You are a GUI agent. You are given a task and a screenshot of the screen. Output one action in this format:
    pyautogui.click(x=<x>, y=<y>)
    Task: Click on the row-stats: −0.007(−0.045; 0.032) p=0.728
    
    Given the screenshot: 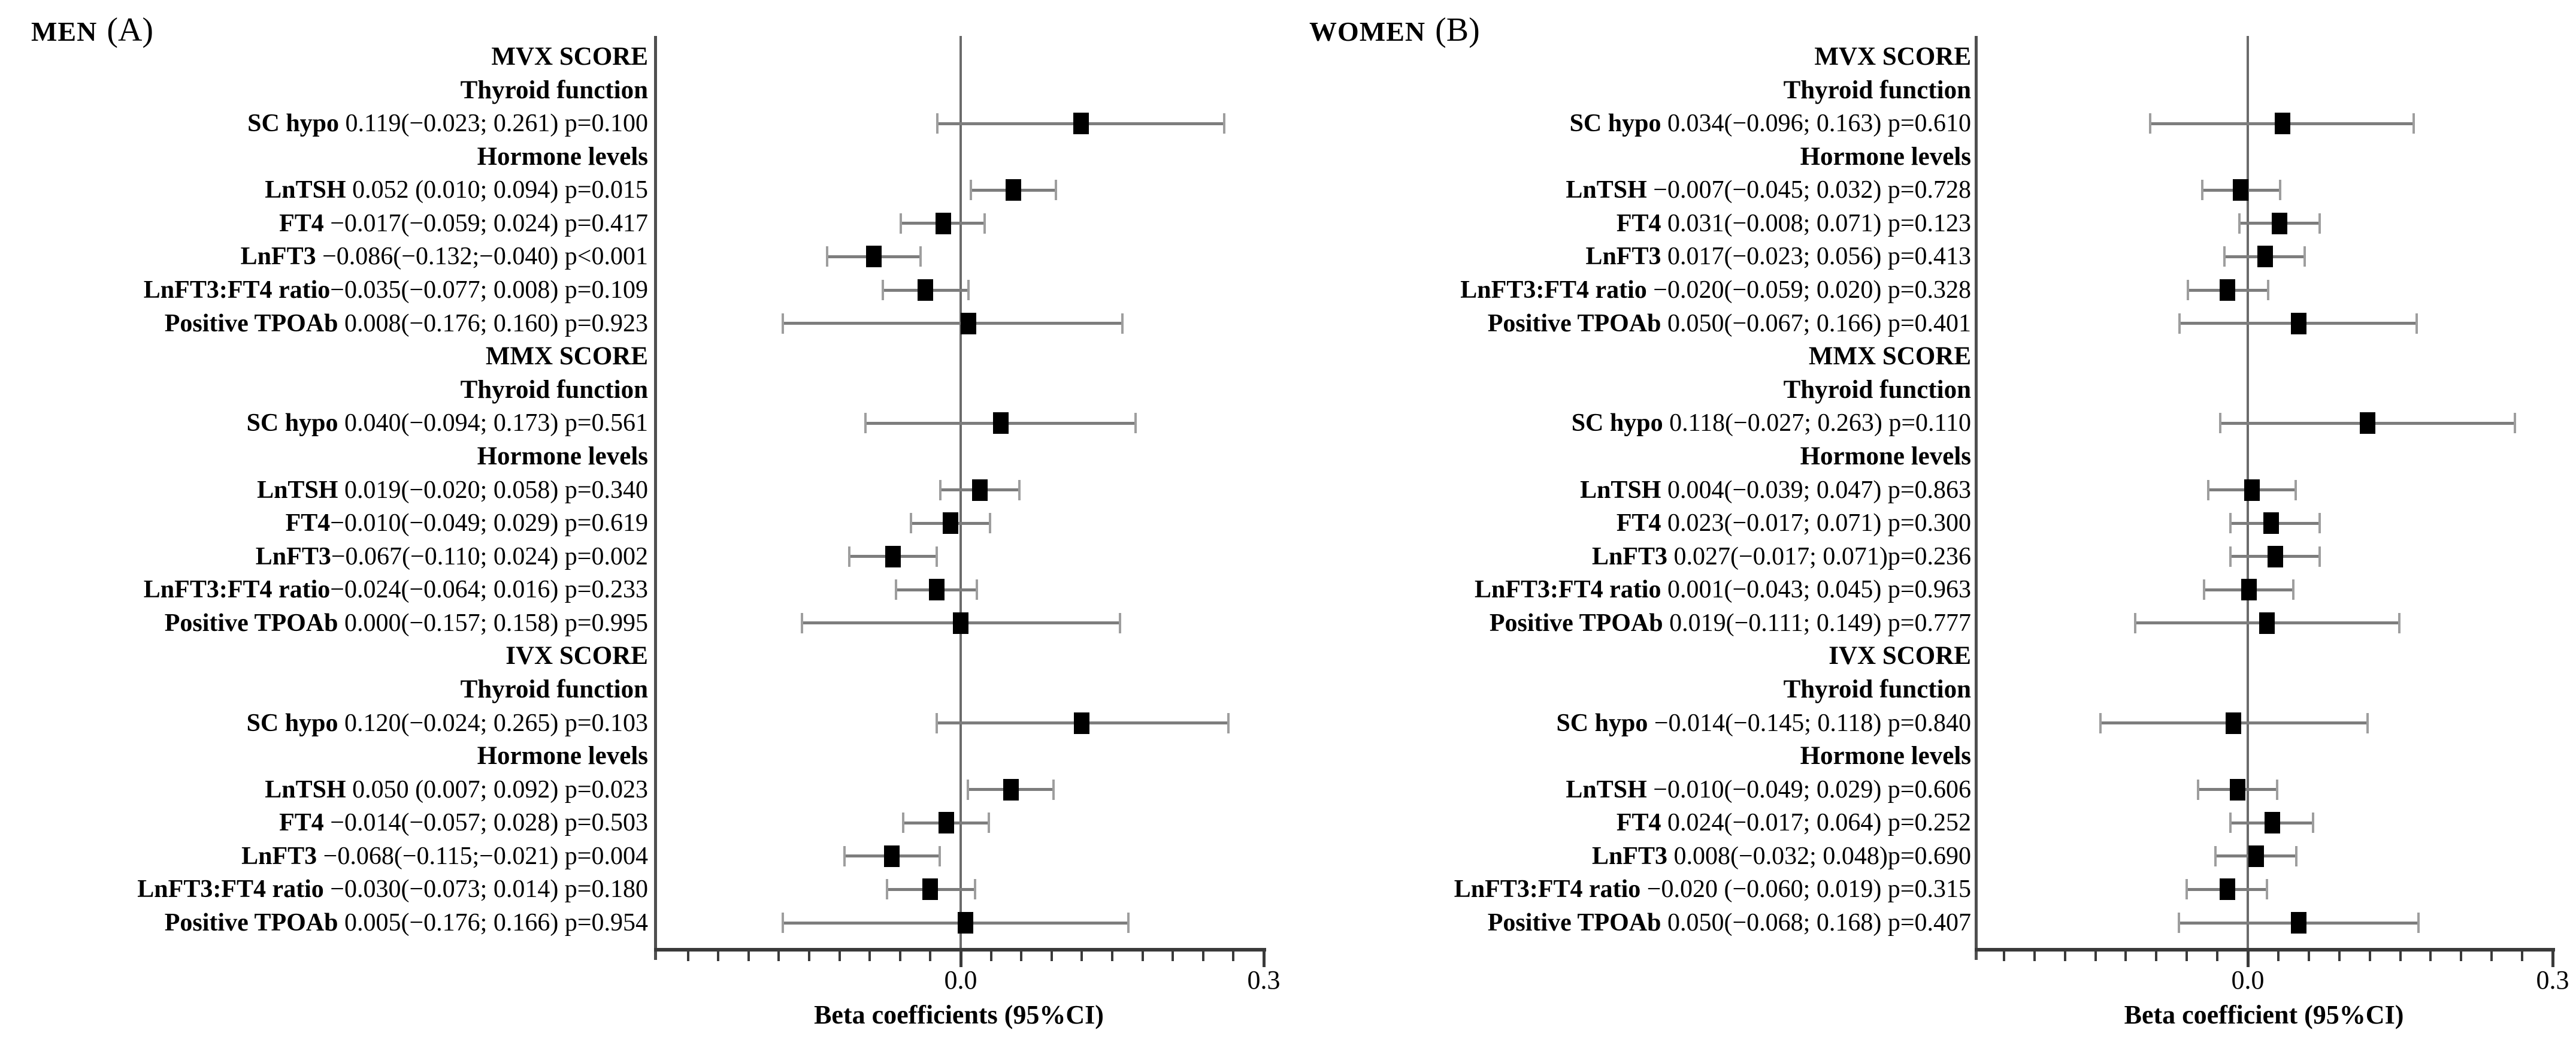 What is the action you would take?
    pyautogui.click(x=1808, y=190)
    